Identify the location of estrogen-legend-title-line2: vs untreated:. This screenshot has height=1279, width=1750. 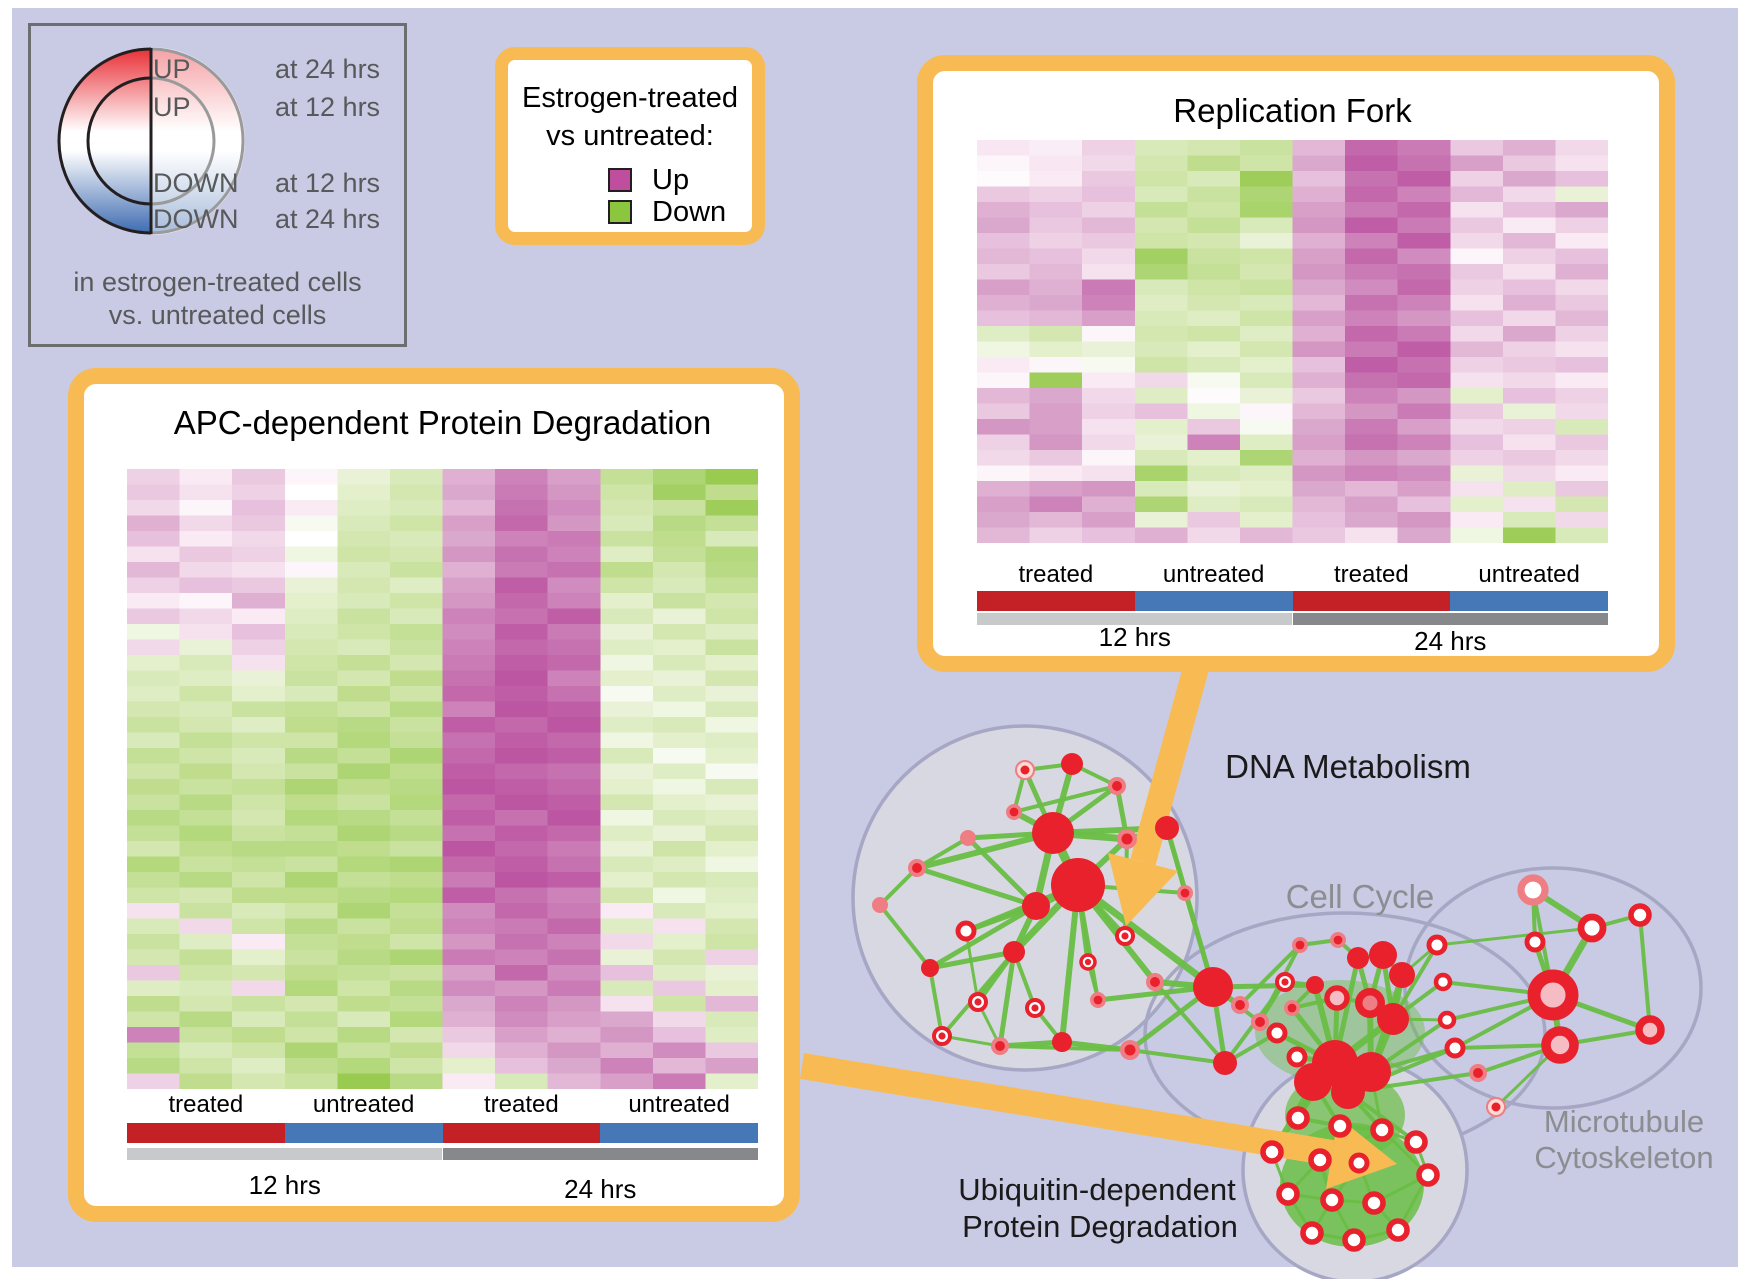
(630, 136).